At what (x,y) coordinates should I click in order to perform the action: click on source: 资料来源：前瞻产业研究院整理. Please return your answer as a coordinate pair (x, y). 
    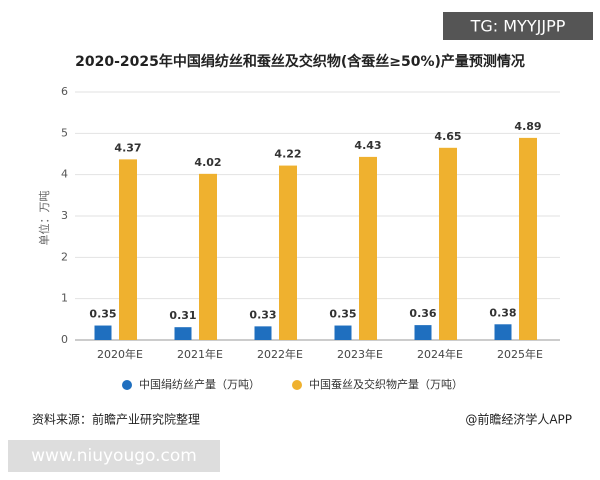
    Looking at the image, I should click on (116, 419).